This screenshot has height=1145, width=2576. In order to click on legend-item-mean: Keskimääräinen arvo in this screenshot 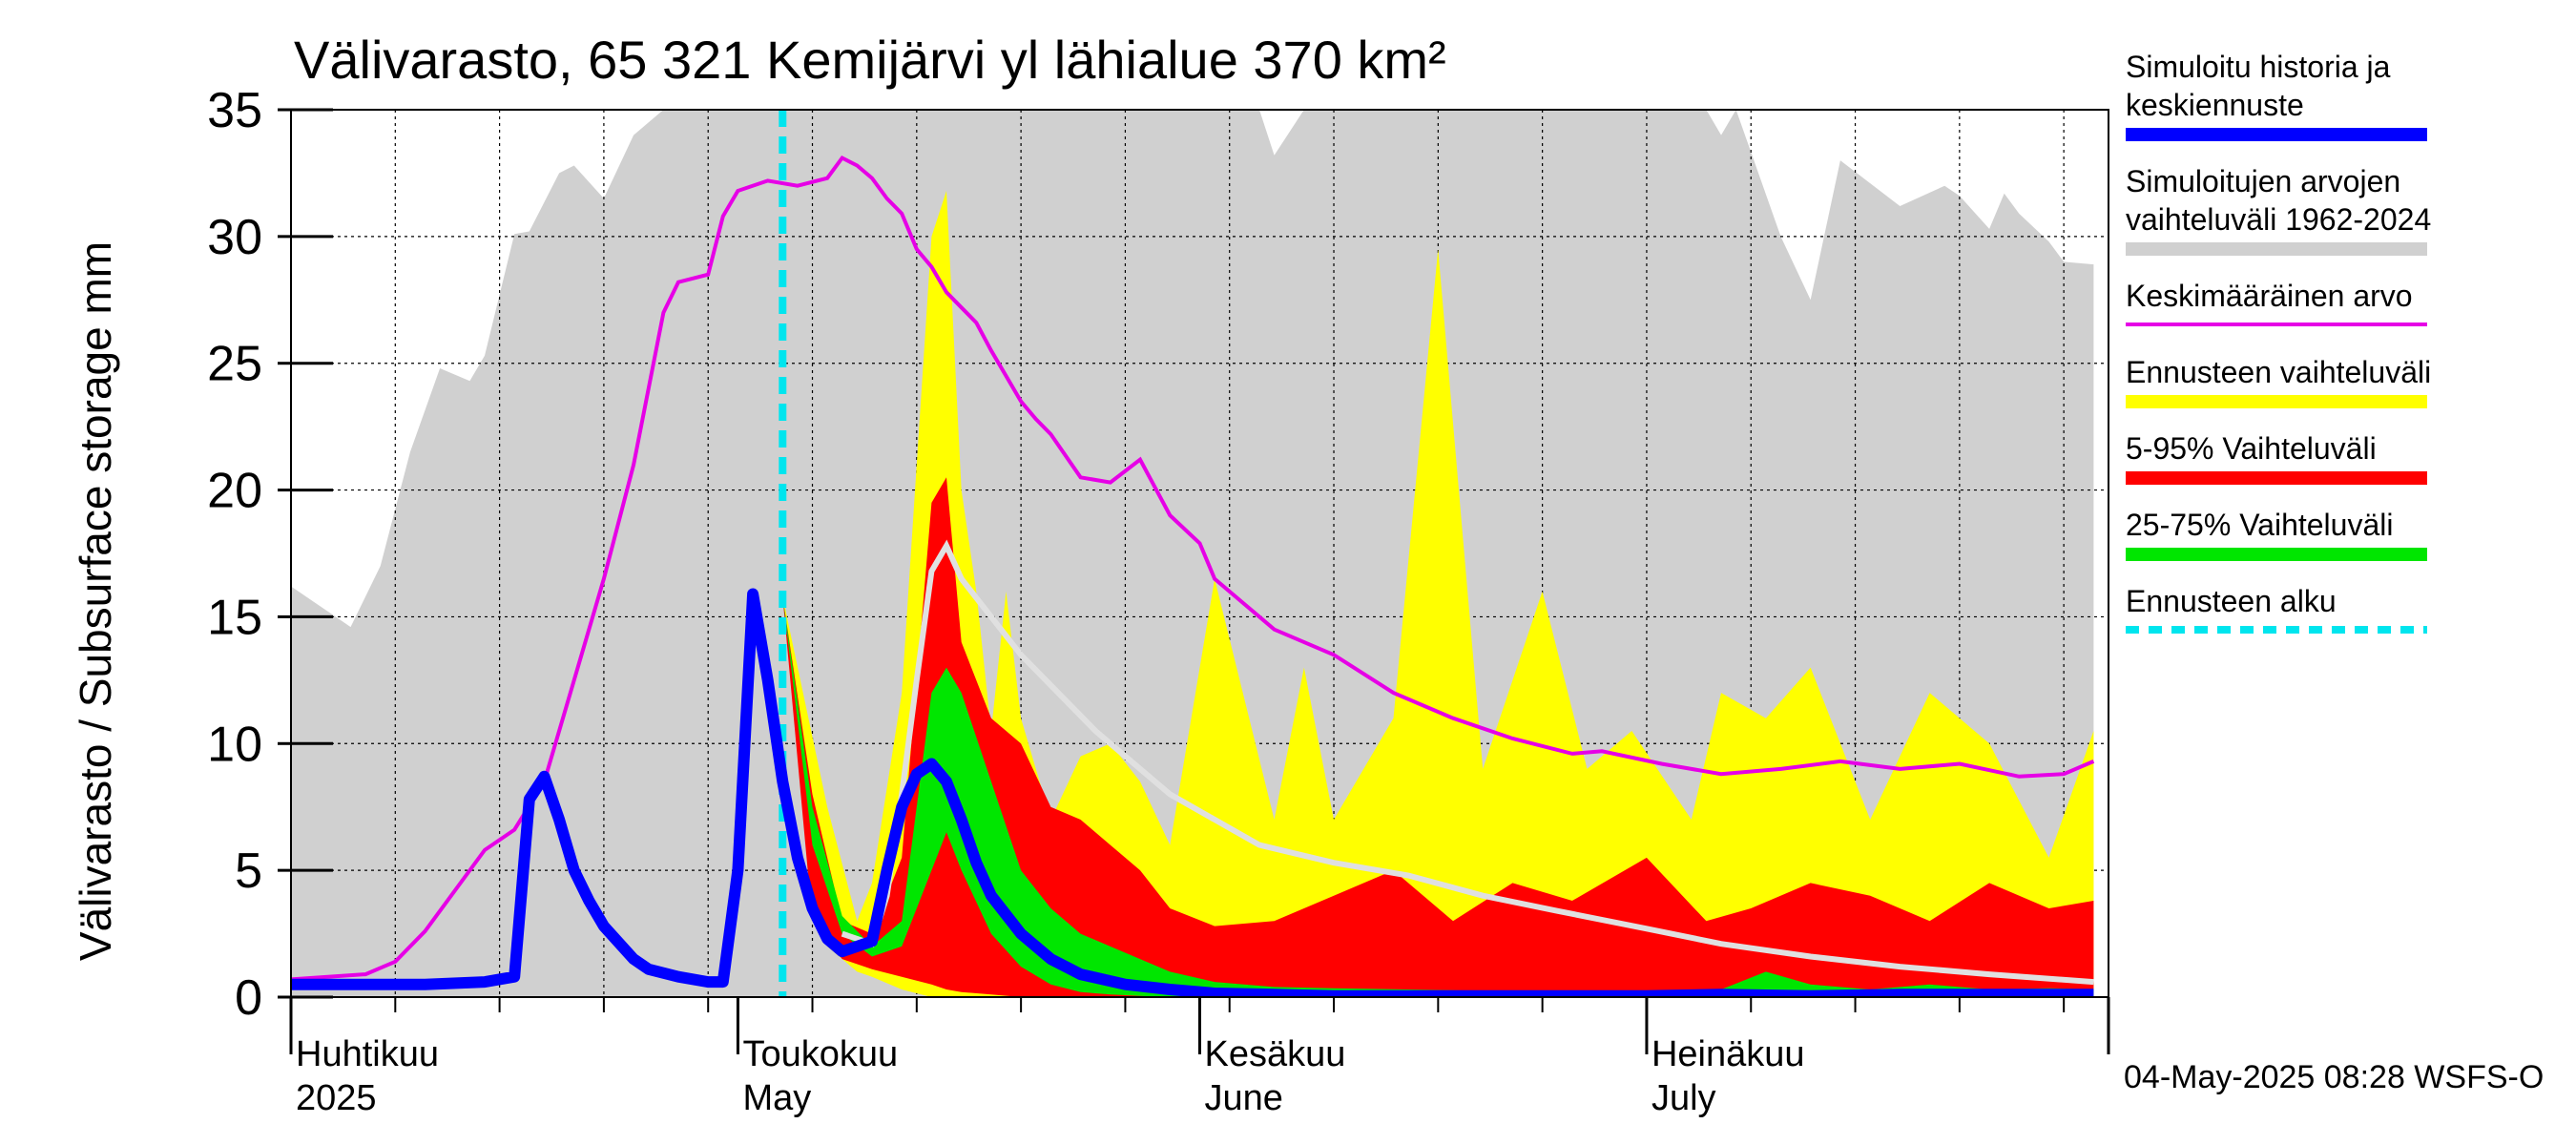, I will do `click(2283, 301)`.